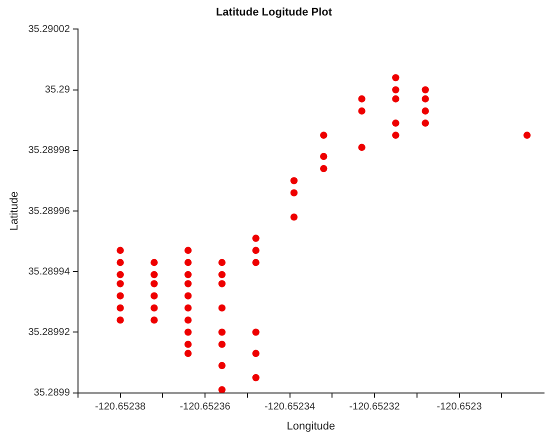 Image resolution: width=552 pixels, height=439 pixels. Describe the element at coordinates (14, 211) in the screenshot. I see `y-axis-title: Latitude` at that location.